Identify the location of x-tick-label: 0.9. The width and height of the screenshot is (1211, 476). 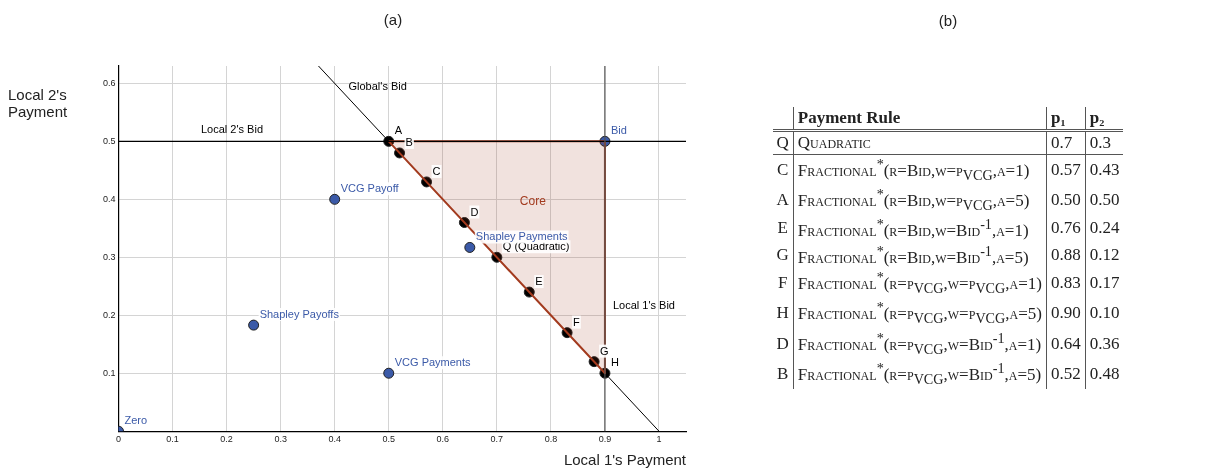
(605, 439).